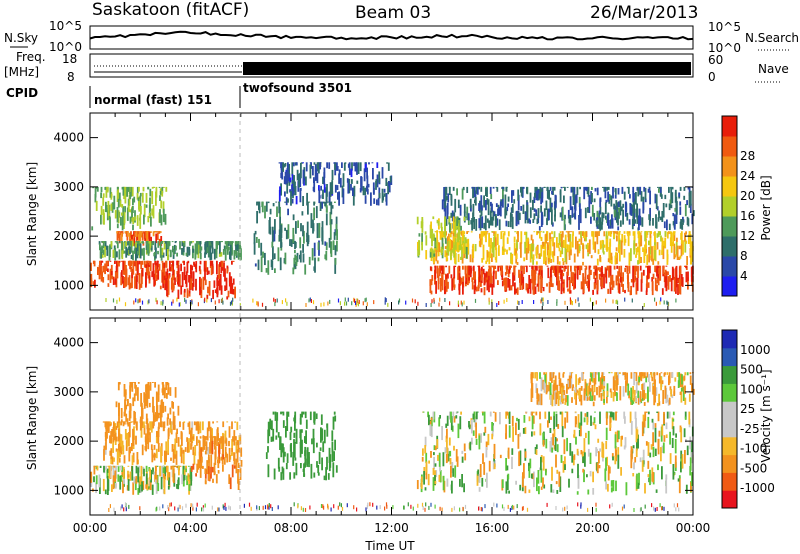  What do you see at coordinates (68, 138) in the screenshot?
I see `power-ytick-label: 4000` at bounding box center [68, 138].